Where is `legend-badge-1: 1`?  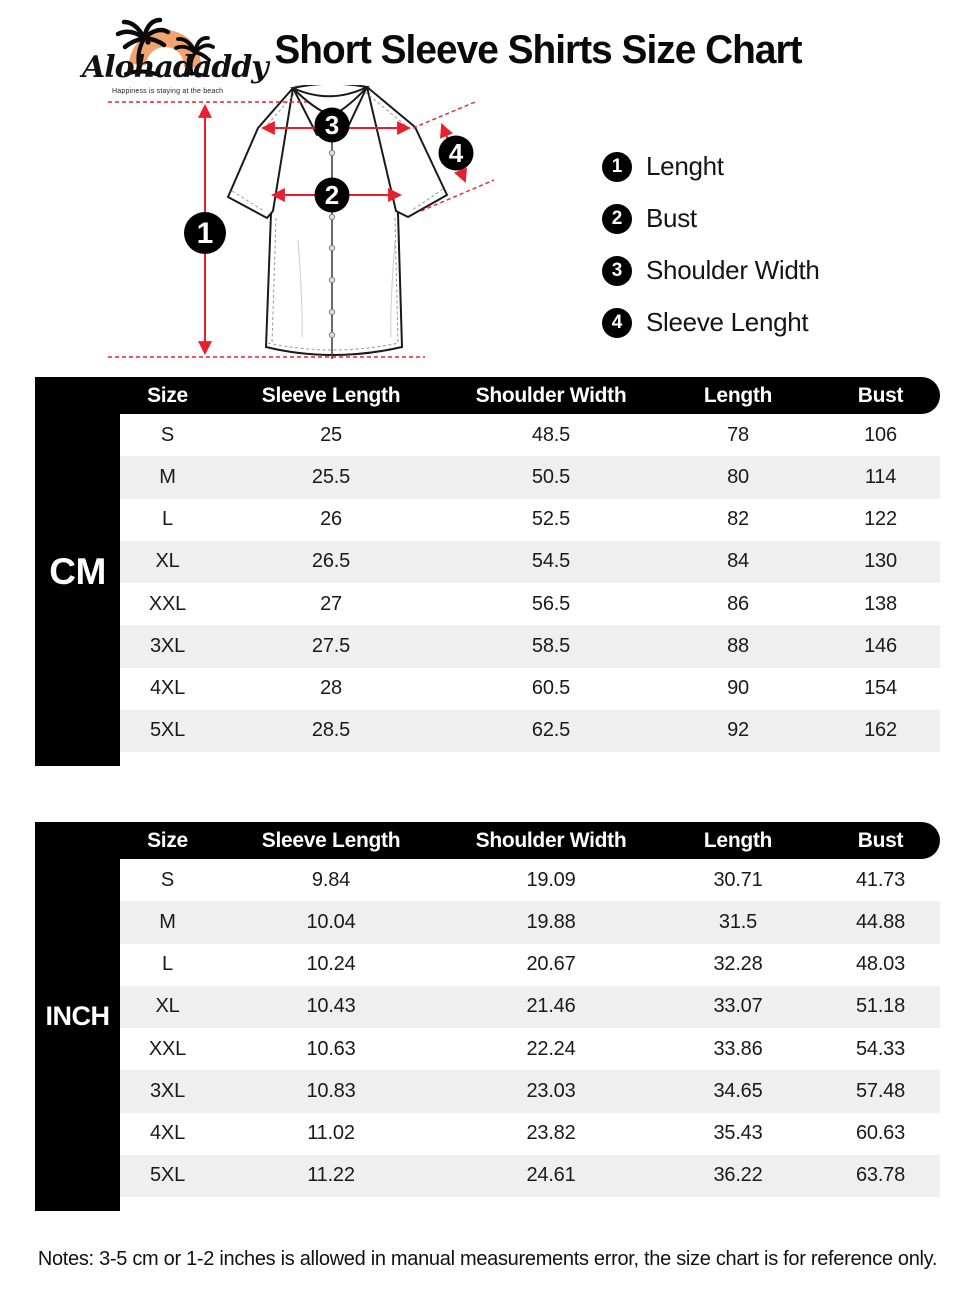
legend-badge-1: 1 is located at coordinates (617, 166).